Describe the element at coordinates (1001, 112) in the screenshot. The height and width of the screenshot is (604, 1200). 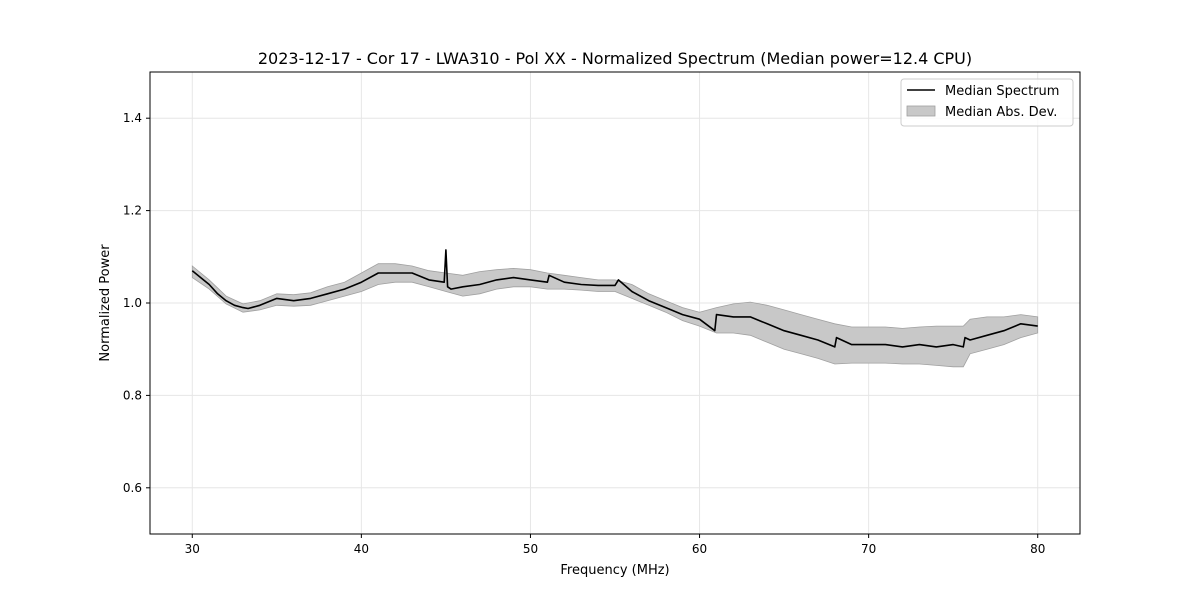
I see `legend-mad-label: Median Abs. Dev.` at that location.